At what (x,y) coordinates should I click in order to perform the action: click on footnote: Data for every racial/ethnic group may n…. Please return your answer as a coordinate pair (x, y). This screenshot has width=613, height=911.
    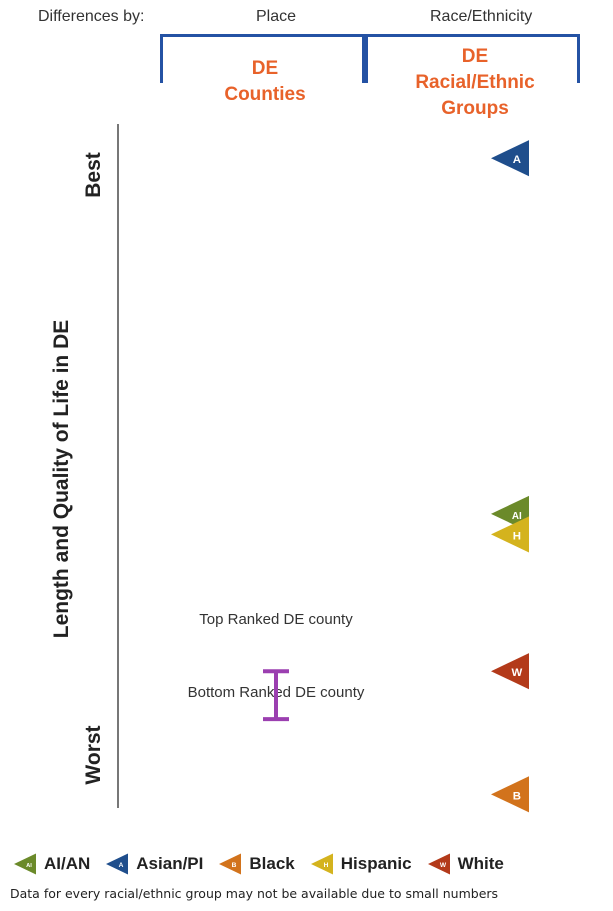
    Looking at the image, I should click on (254, 893).